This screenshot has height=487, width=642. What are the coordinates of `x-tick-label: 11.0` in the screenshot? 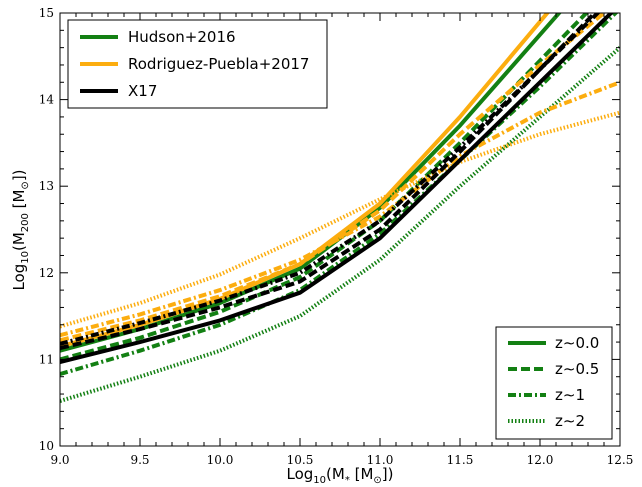 It's located at (380, 460).